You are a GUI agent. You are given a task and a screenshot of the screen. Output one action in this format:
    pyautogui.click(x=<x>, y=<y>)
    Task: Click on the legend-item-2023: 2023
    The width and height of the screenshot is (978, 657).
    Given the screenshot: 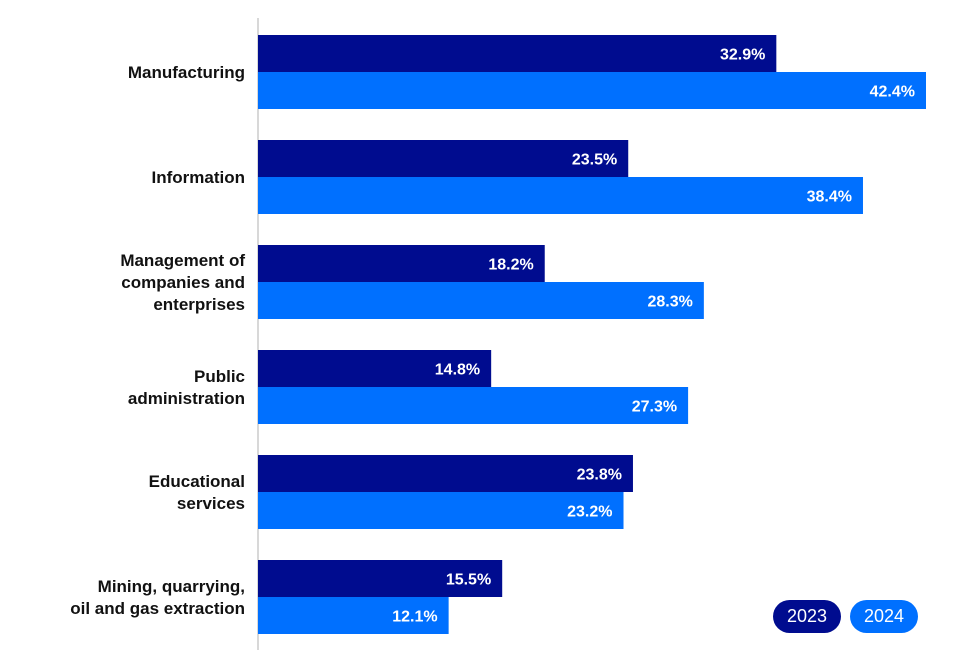 What is the action you would take?
    pyautogui.click(x=807, y=616)
    